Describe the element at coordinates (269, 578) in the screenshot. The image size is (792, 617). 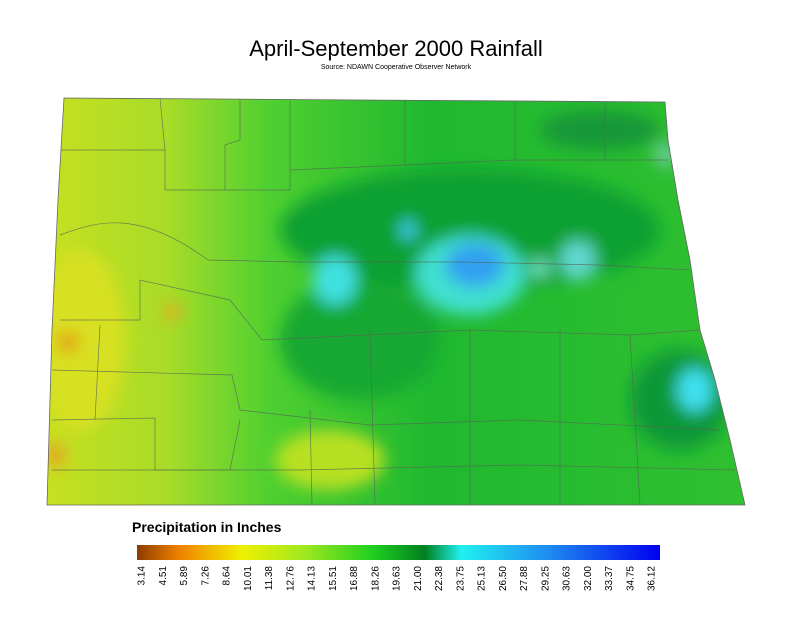
I see `legend-tick-label: 11.38` at that location.